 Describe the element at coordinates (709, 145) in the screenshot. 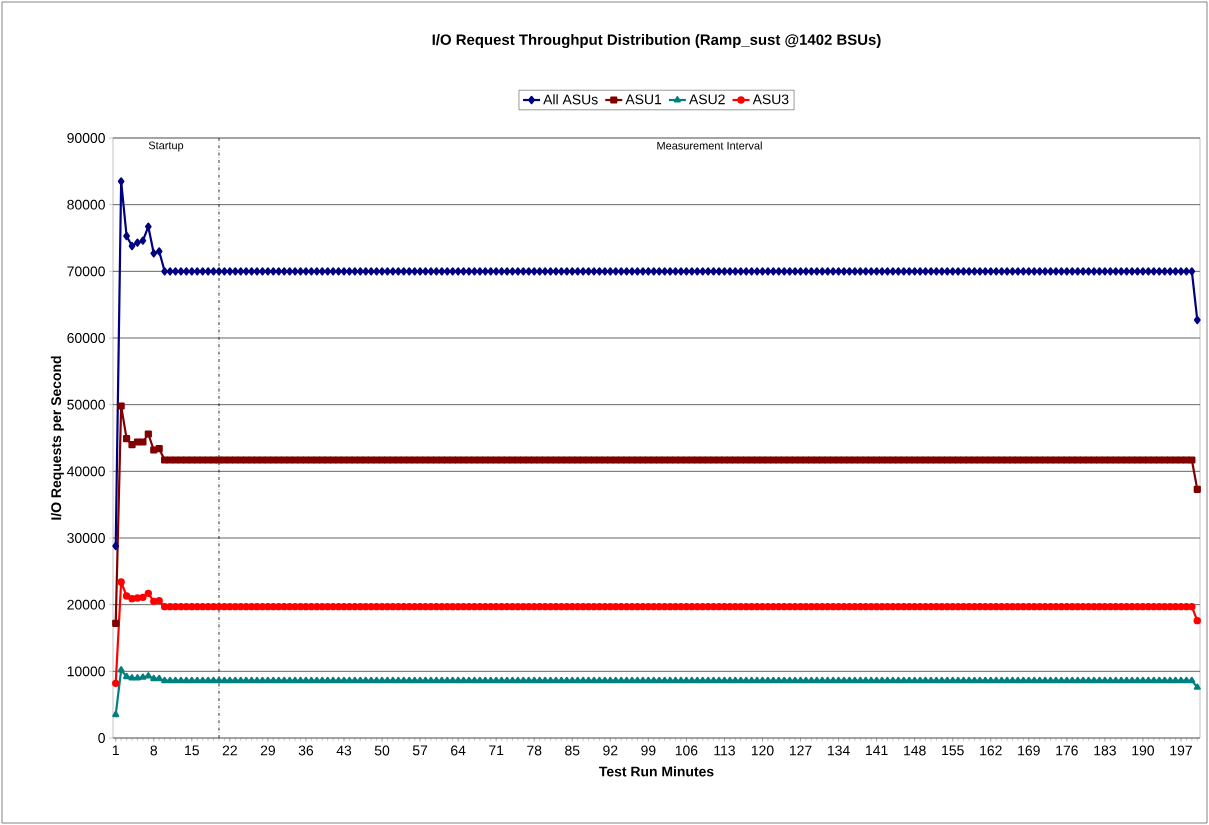

I see `annotation: Measurement Interval` at that location.